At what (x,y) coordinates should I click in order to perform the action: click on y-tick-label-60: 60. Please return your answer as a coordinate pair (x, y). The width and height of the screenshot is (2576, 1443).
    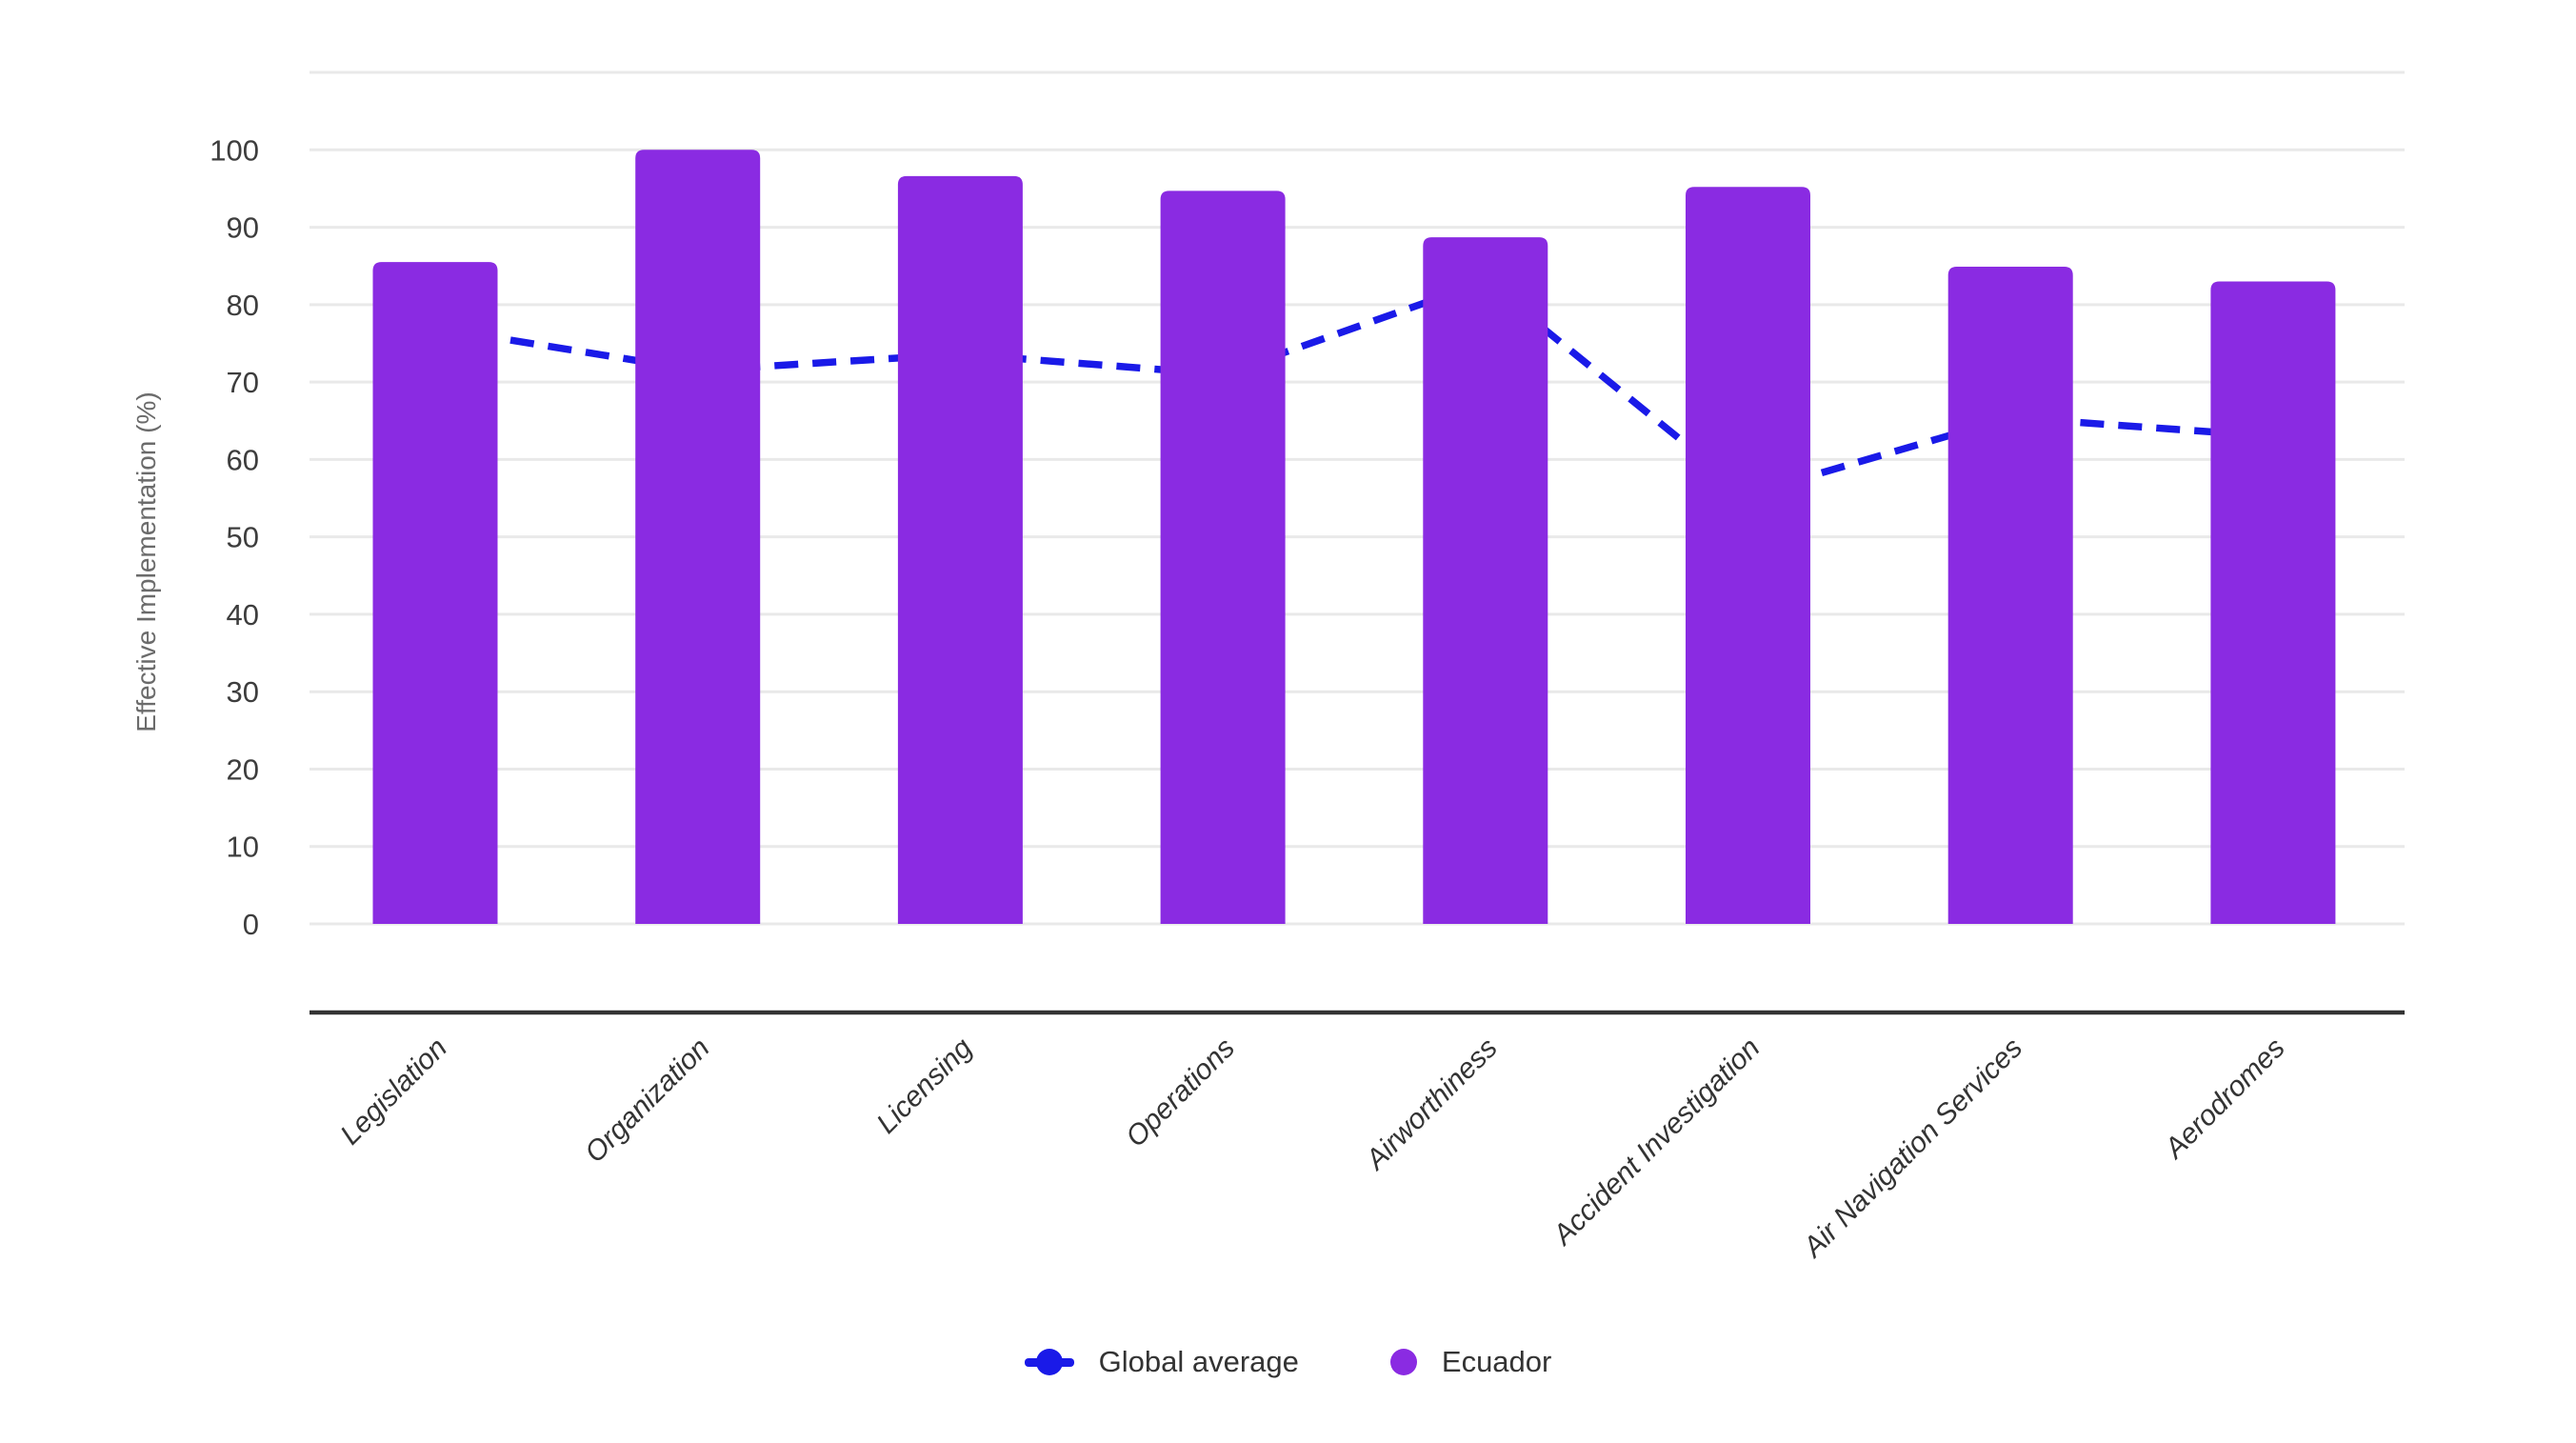
    Looking at the image, I should click on (243, 459).